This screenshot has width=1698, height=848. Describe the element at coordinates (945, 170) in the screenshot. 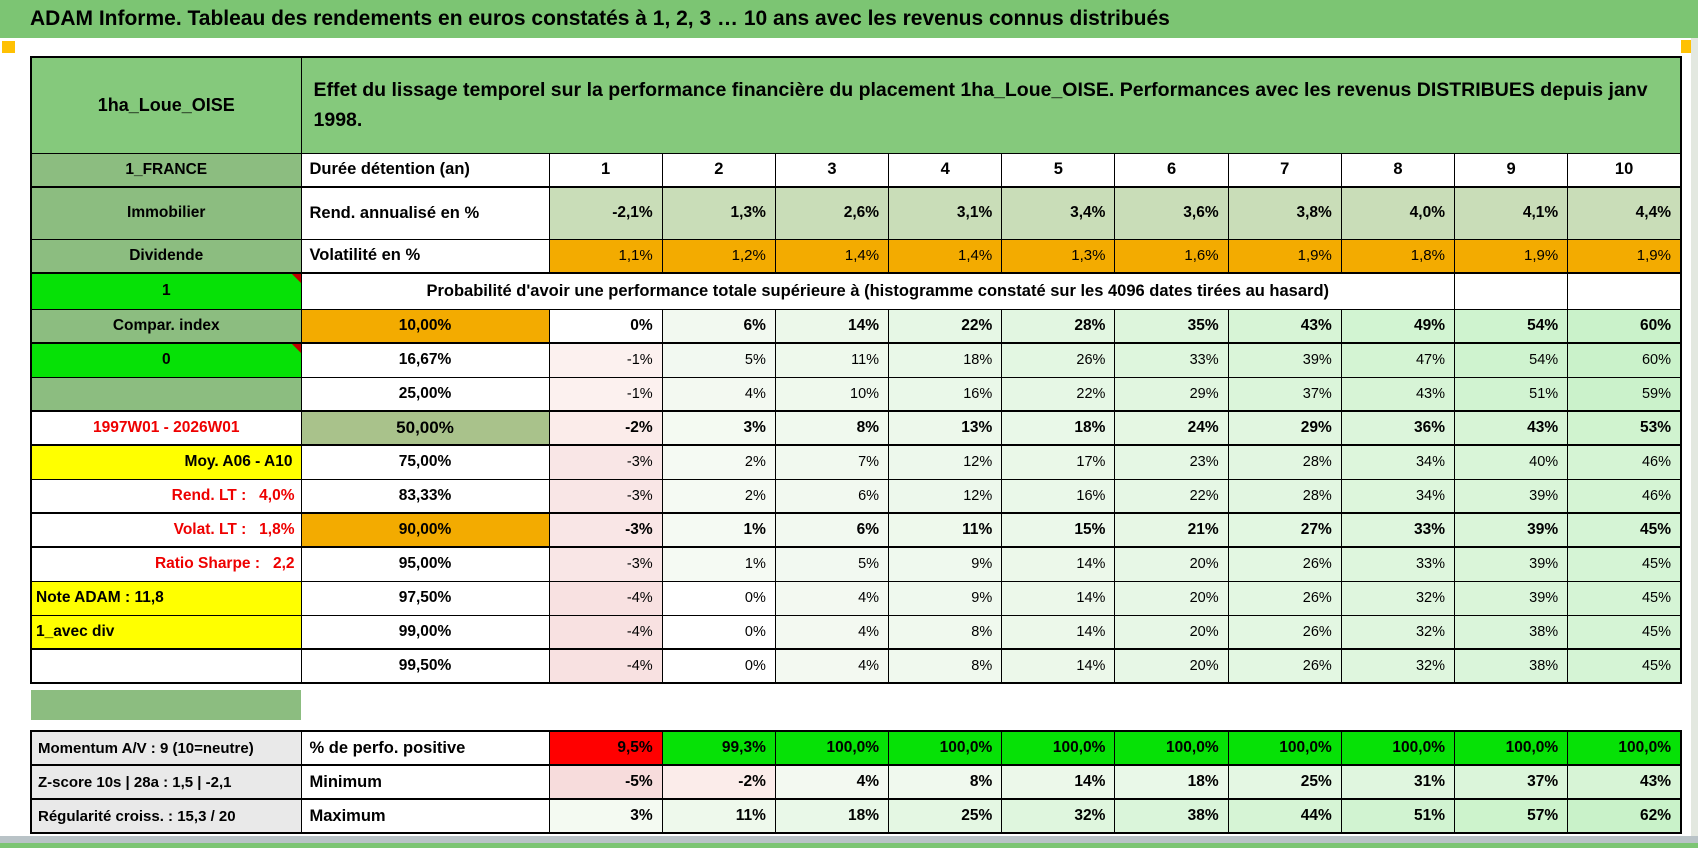

I see `year-header-4: 4` at that location.